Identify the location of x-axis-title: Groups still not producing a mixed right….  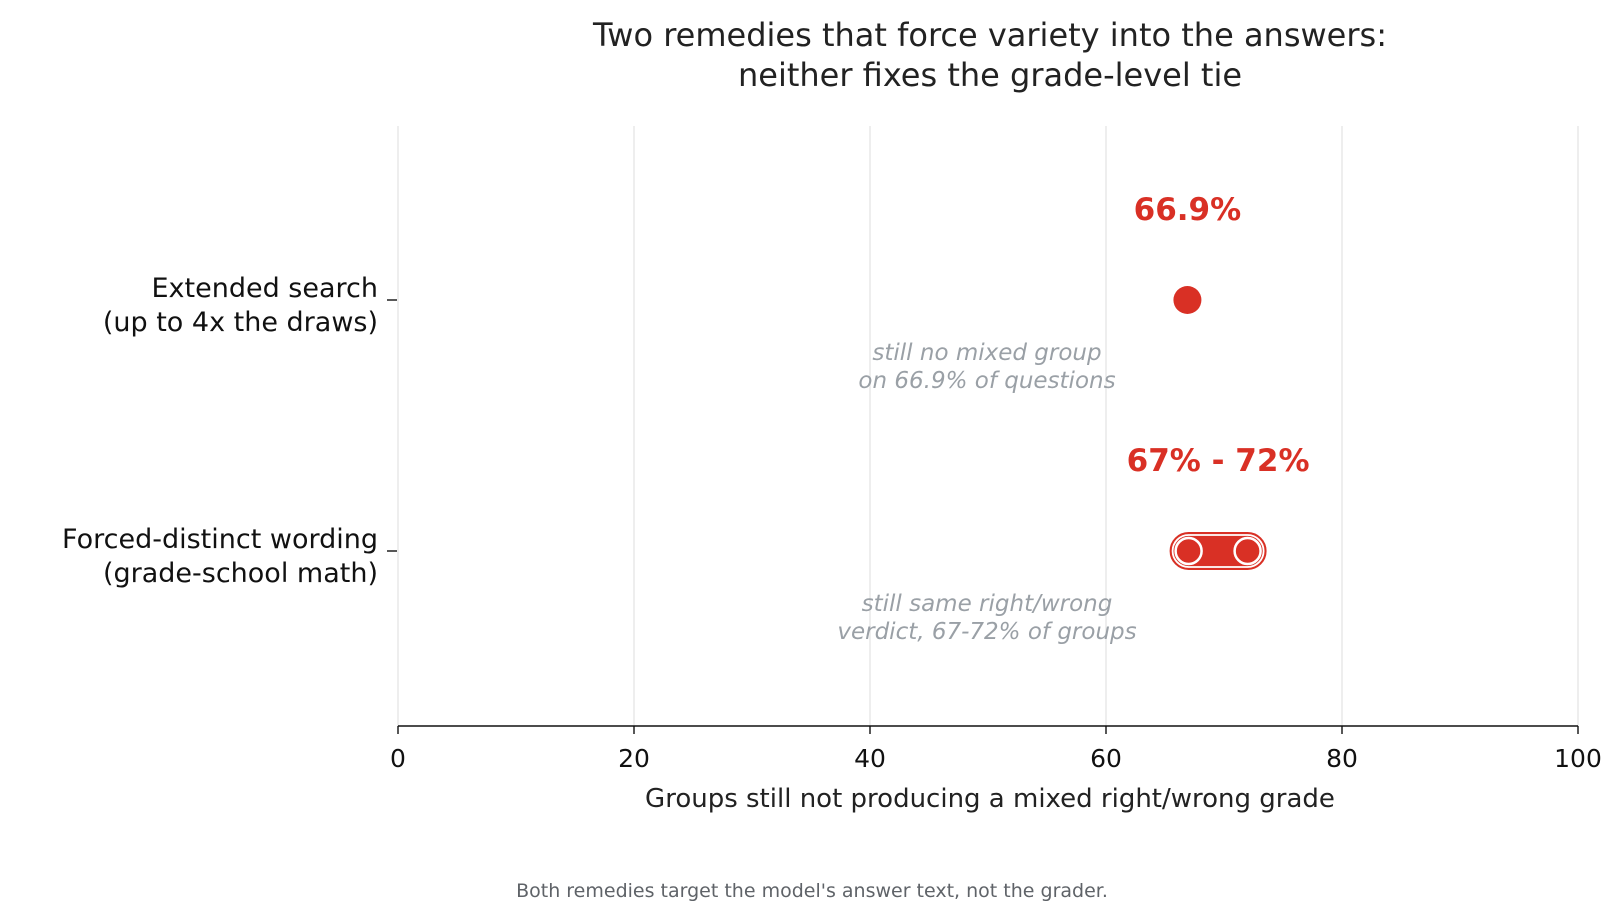
(990, 799).